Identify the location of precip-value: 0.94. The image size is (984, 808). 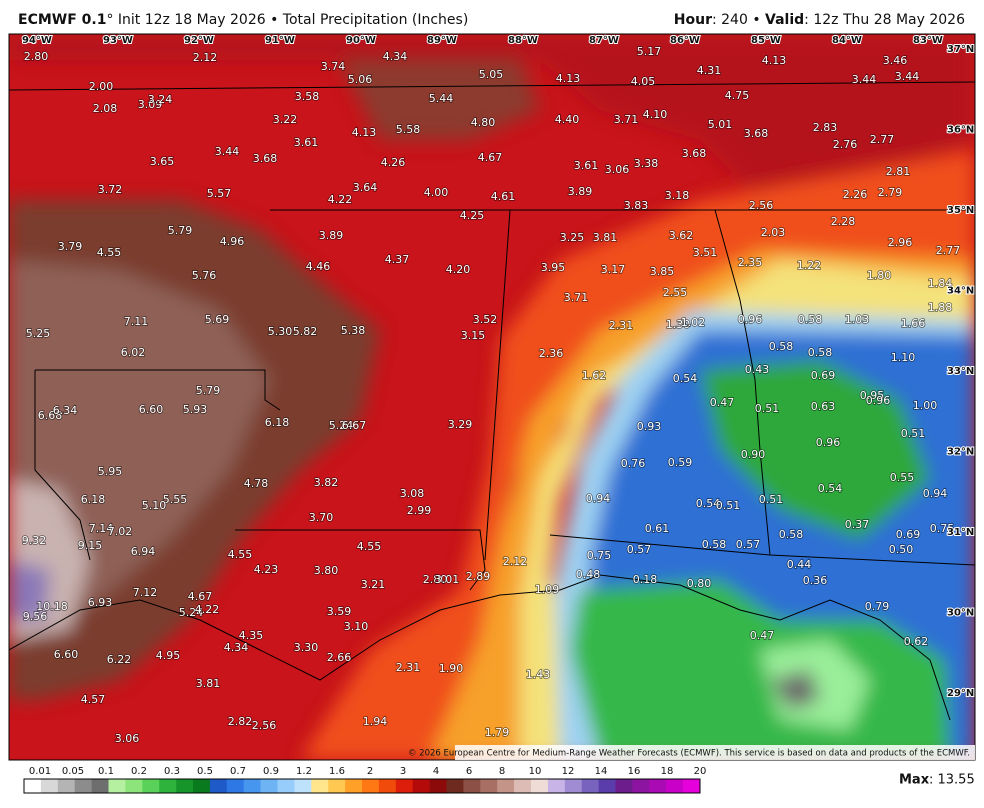
(598, 498).